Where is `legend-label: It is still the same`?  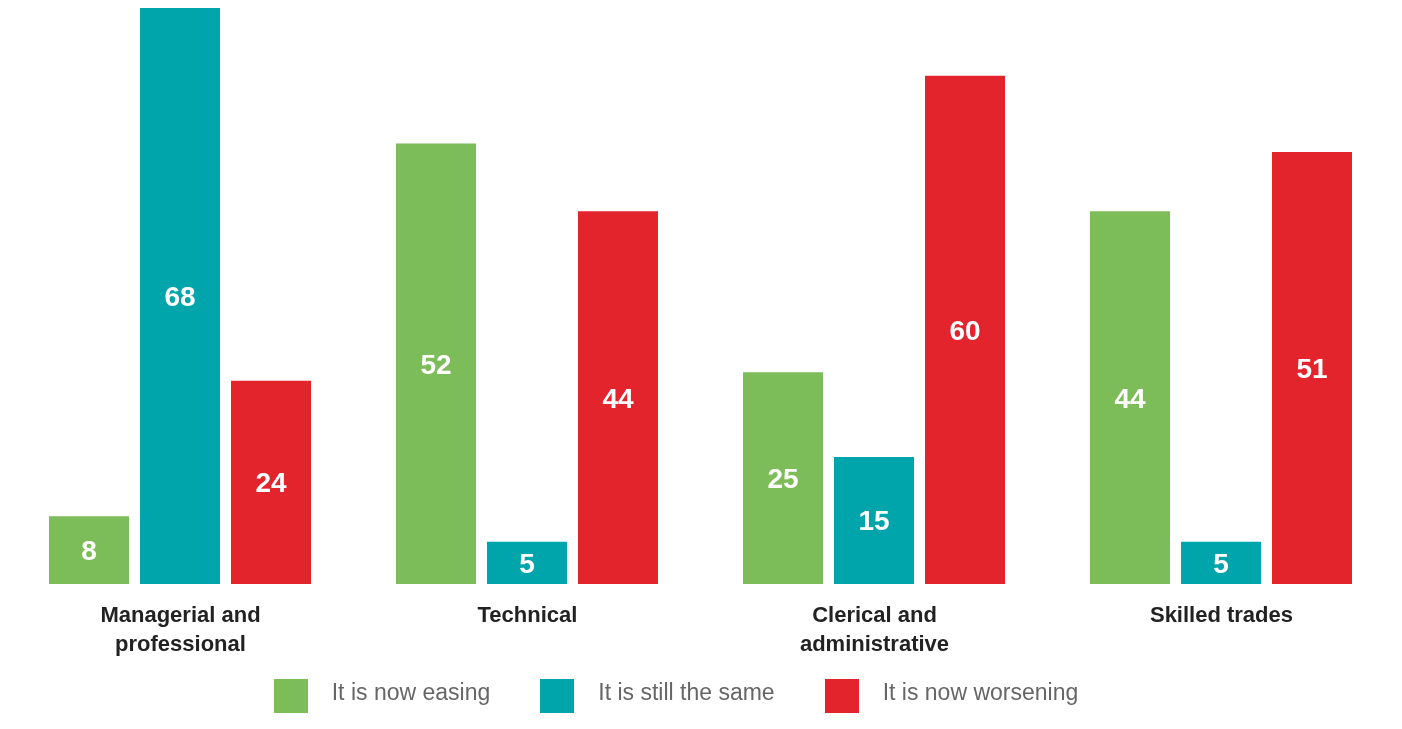 legend-label: It is still the same is located at coordinates (686, 692).